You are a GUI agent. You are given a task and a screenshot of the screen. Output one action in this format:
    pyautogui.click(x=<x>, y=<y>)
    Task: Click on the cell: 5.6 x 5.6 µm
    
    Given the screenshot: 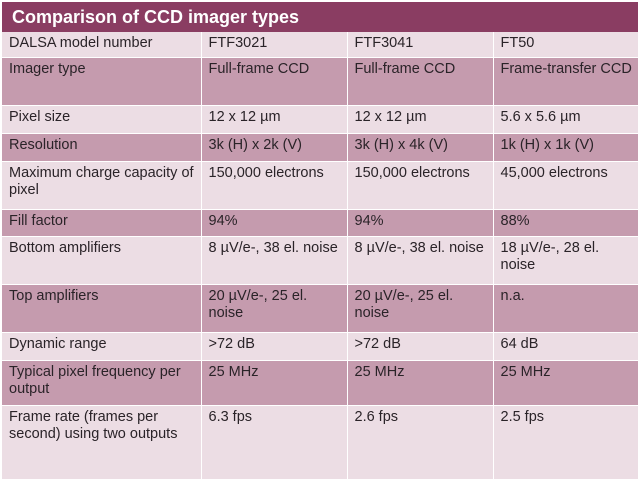 What is the action you would take?
    pyautogui.click(x=565, y=119)
    